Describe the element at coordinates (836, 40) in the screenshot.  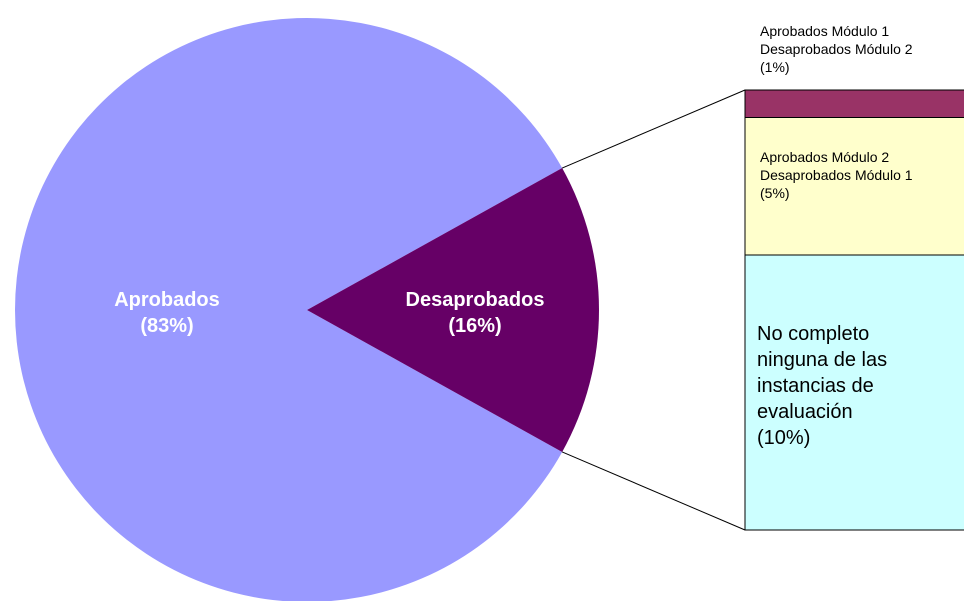
I see `bar-label: Aprobados Módulo 1 Desaprobados Módulo 2` at that location.